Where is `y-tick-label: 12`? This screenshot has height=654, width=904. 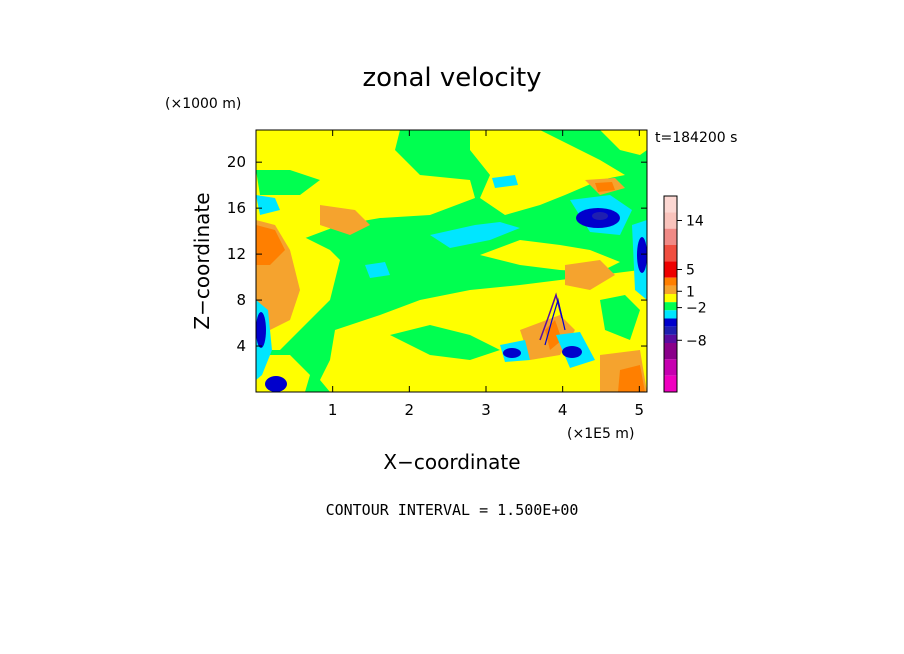
y-tick-label: 12 is located at coordinates (236, 254).